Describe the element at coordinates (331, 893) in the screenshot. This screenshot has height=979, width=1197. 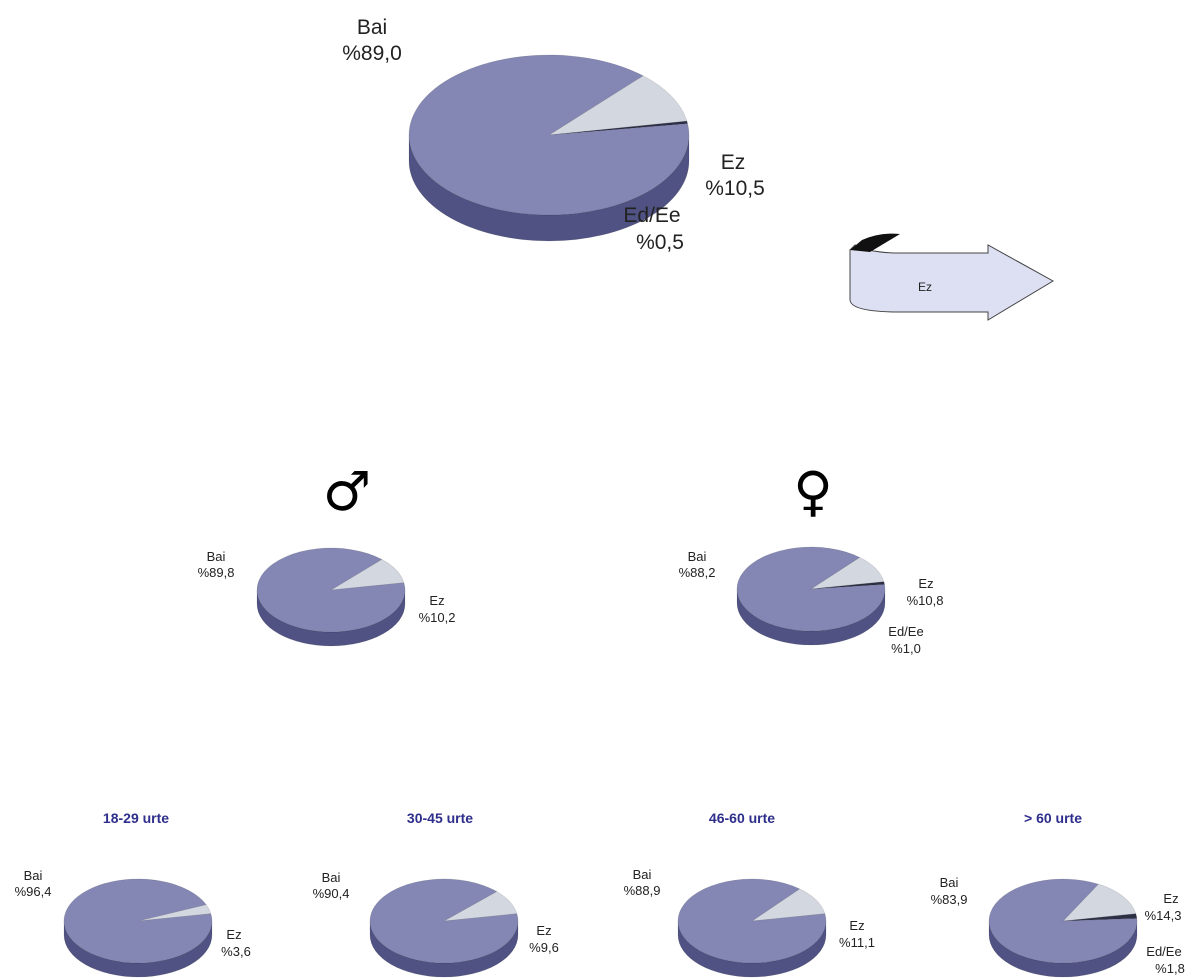
I see `label-bai-pct: %90,4` at that location.